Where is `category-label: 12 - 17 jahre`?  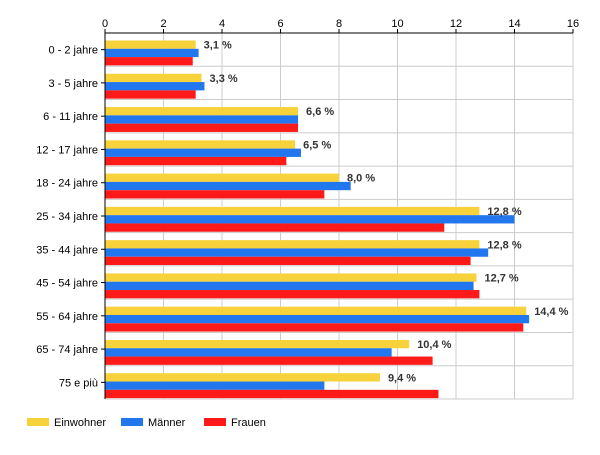
category-label: 12 - 17 jahre is located at coordinates (67, 150).